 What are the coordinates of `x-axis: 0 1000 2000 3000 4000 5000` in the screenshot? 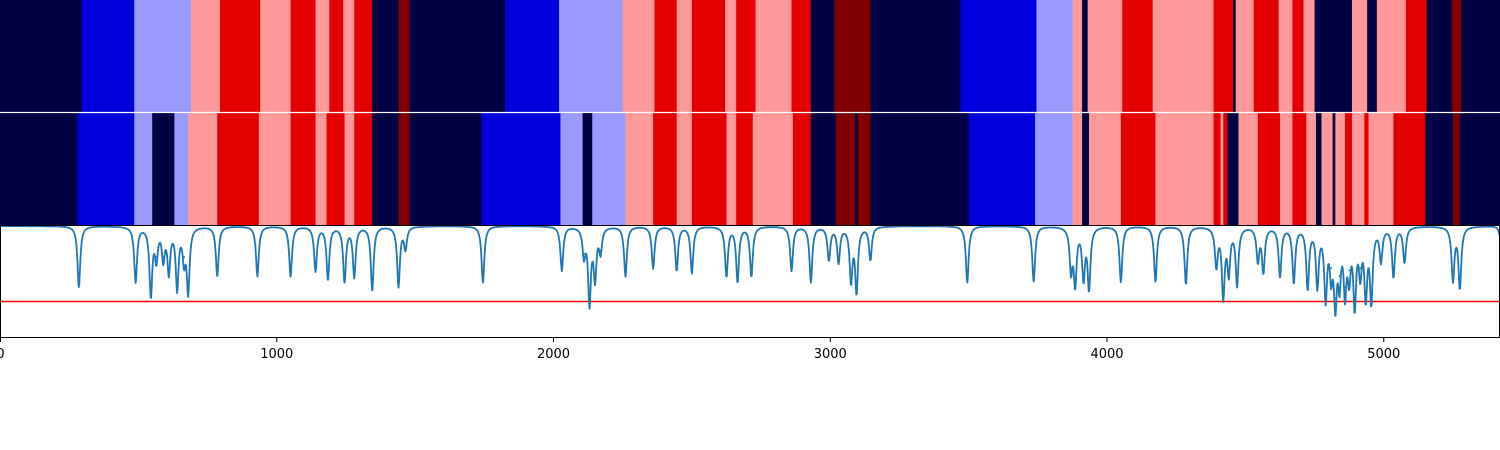 It's located at (700, 350).